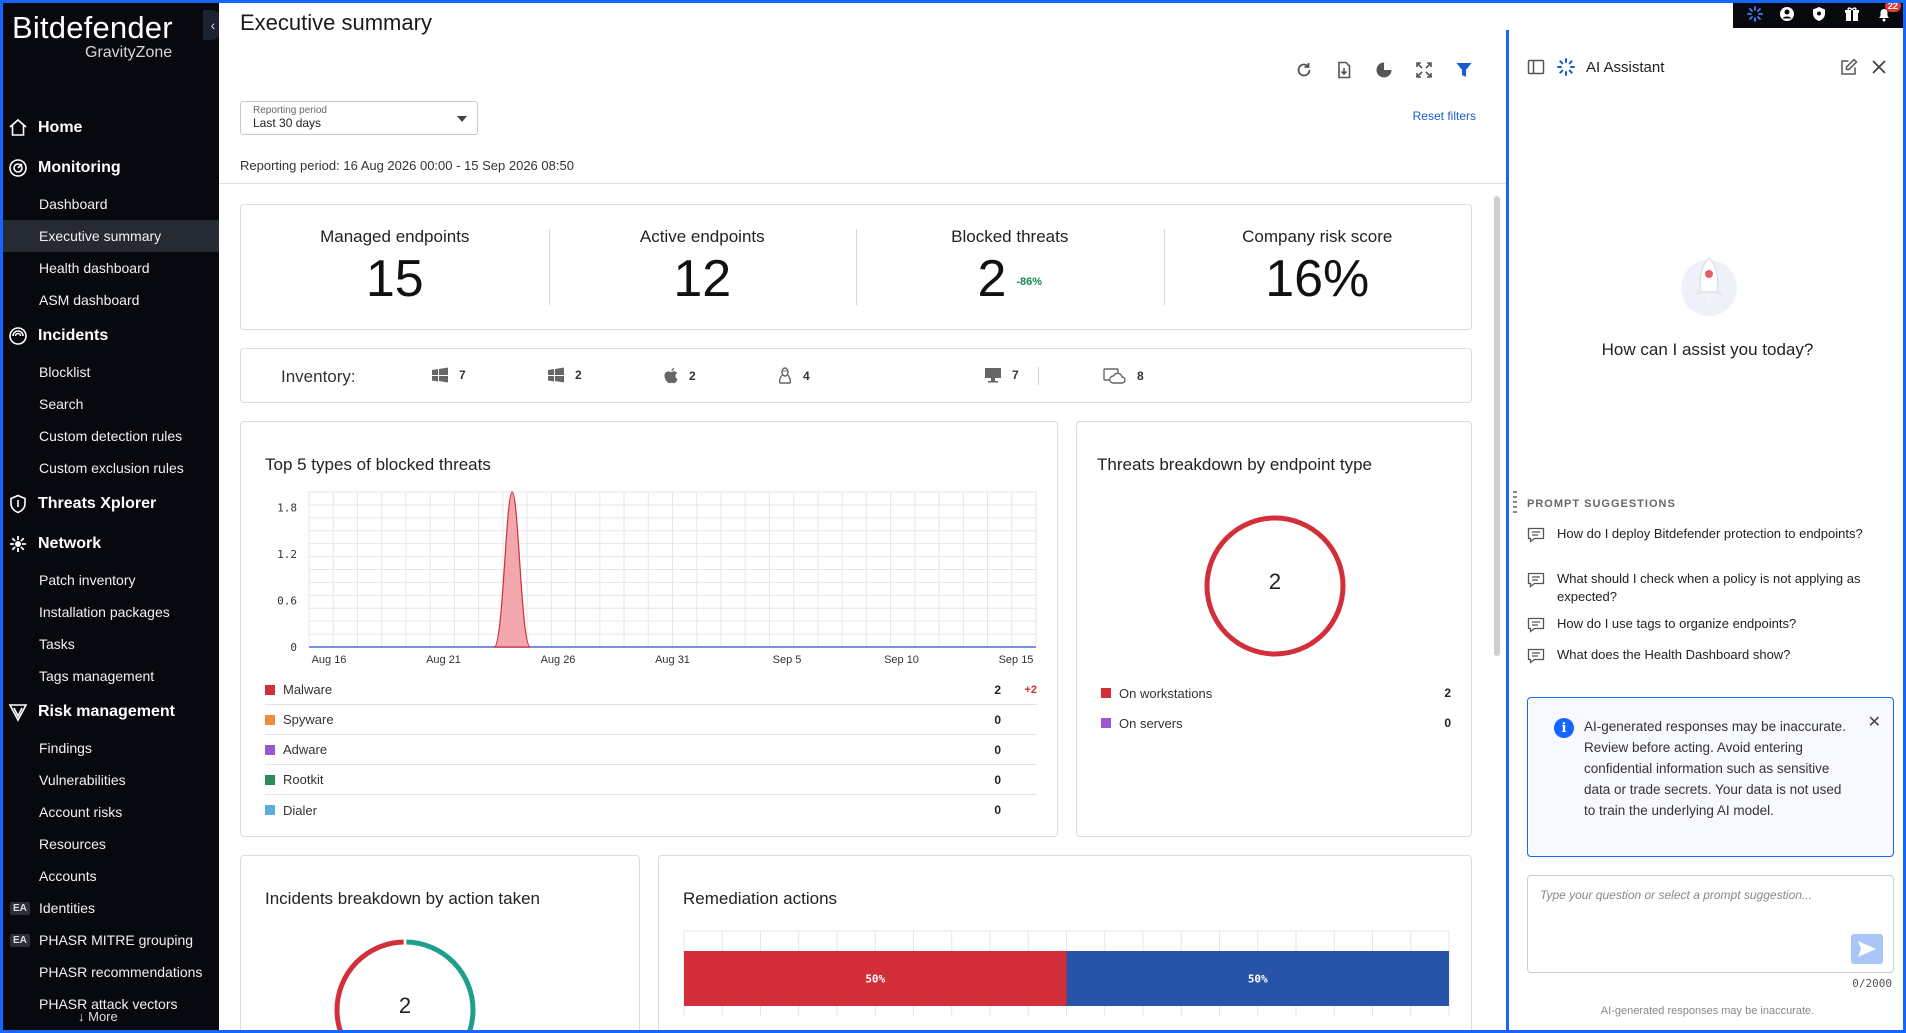 The height and width of the screenshot is (1033, 1906). I want to click on sidebar-item-label: Dashboard, so click(73, 204).